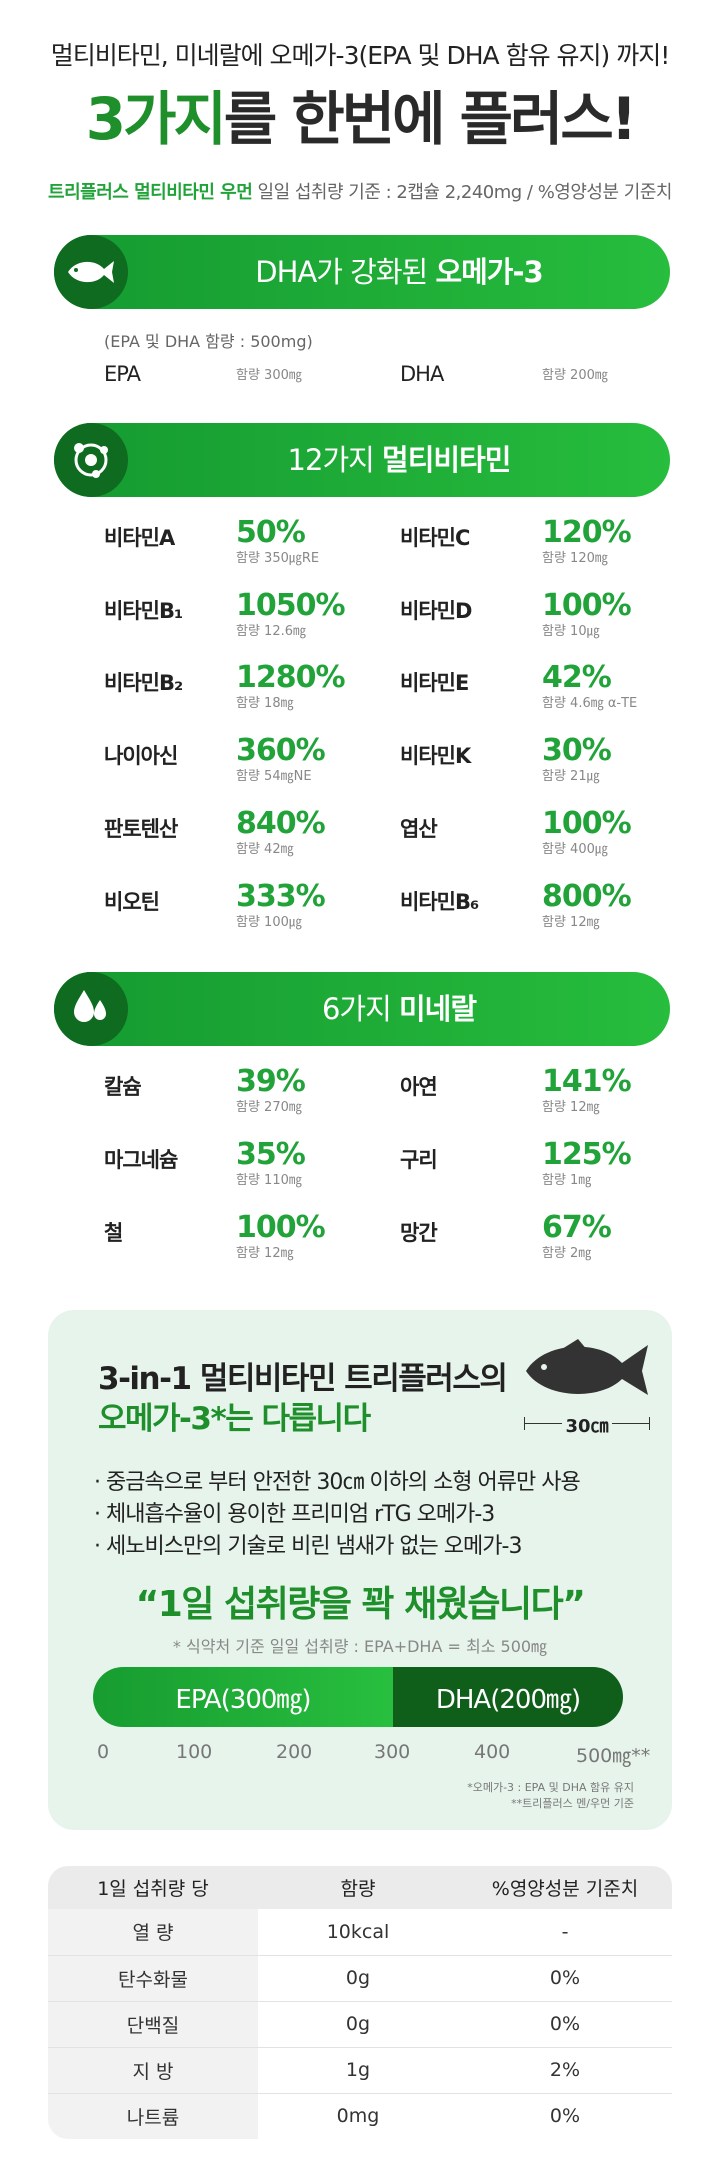 The height and width of the screenshot is (2159, 720). I want to click on table-cell: 1g, so click(358, 2070).